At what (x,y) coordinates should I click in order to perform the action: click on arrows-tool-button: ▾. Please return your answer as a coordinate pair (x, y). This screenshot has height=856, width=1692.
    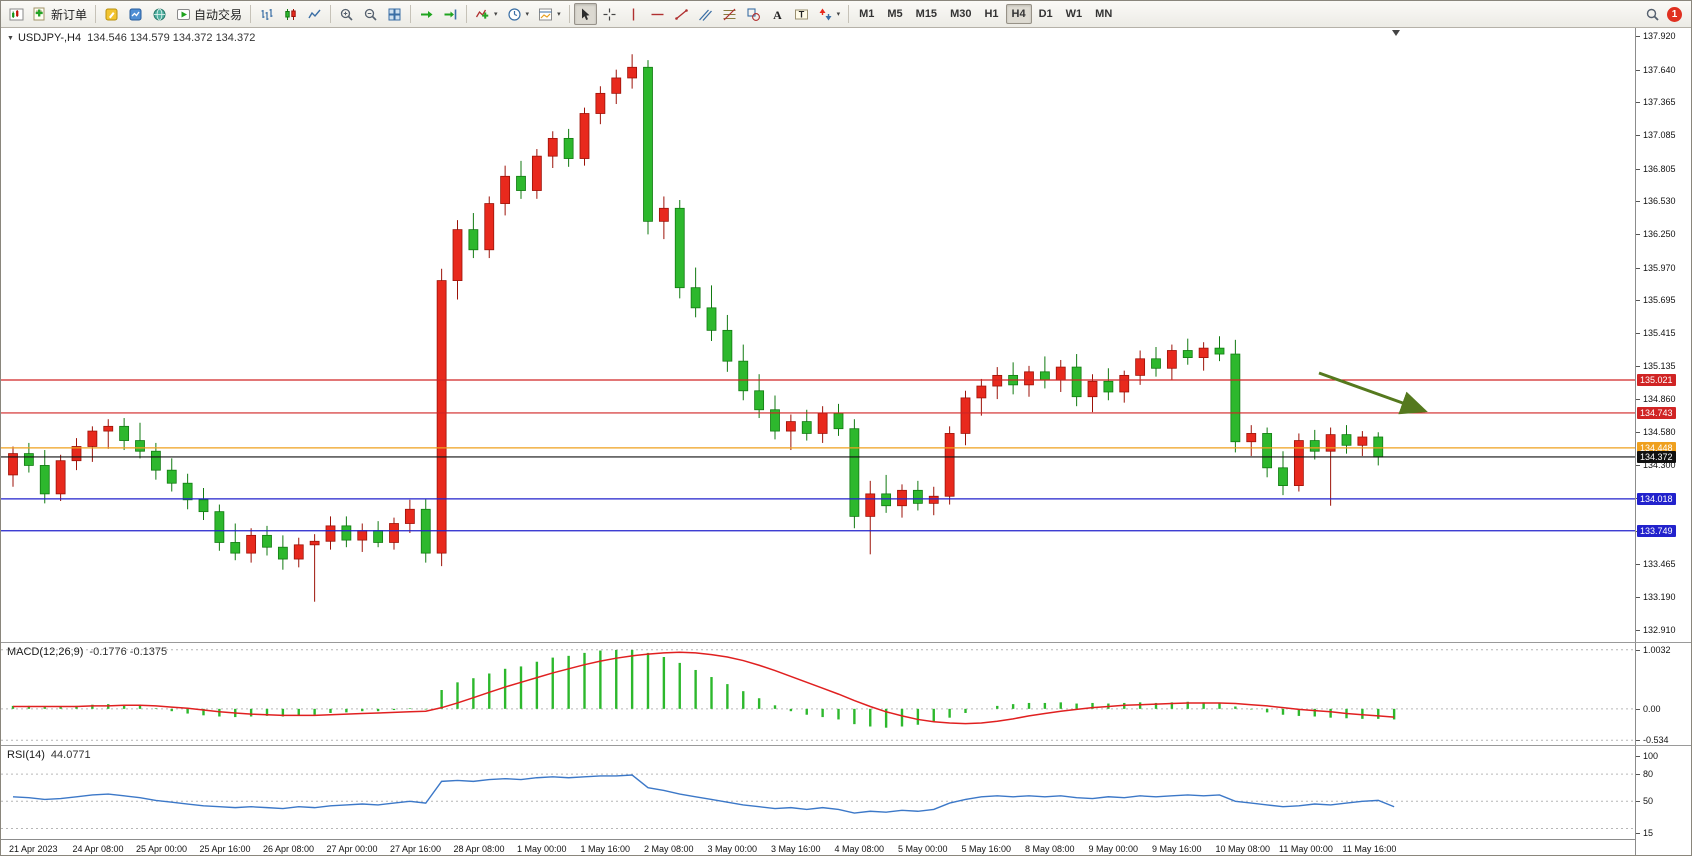
    Looking at the image, I should click on (829, 14).